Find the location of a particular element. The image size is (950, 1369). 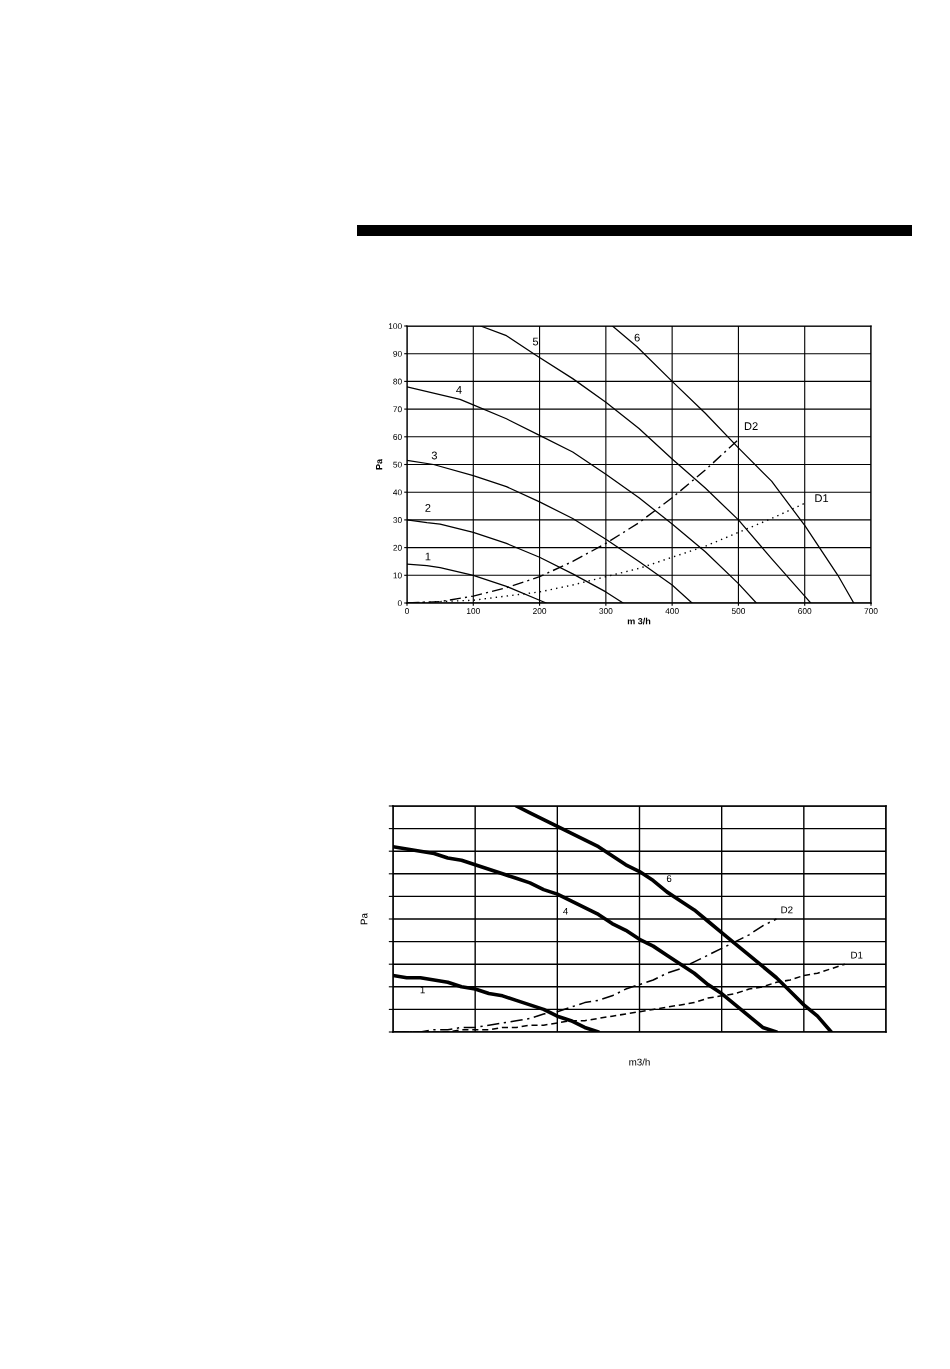

y-tick-label: 50 is located at coordinates (397, 464).